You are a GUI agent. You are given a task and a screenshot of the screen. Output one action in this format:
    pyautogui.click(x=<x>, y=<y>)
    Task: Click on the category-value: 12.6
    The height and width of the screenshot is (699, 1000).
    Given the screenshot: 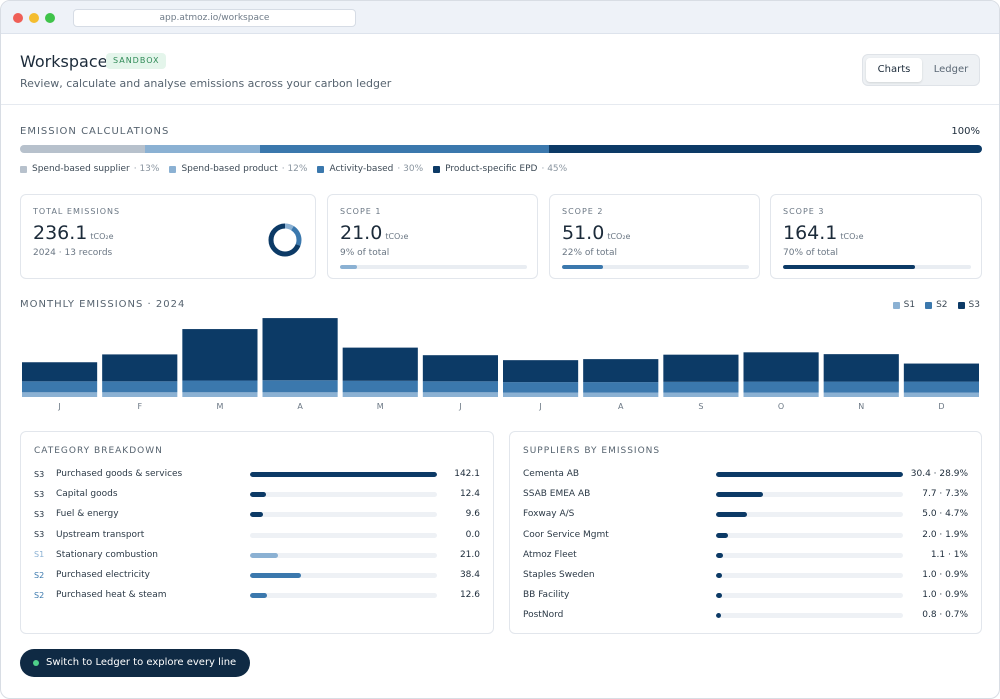 What is the action you would take?
    pyautogui.click(x=469, y=595)
    